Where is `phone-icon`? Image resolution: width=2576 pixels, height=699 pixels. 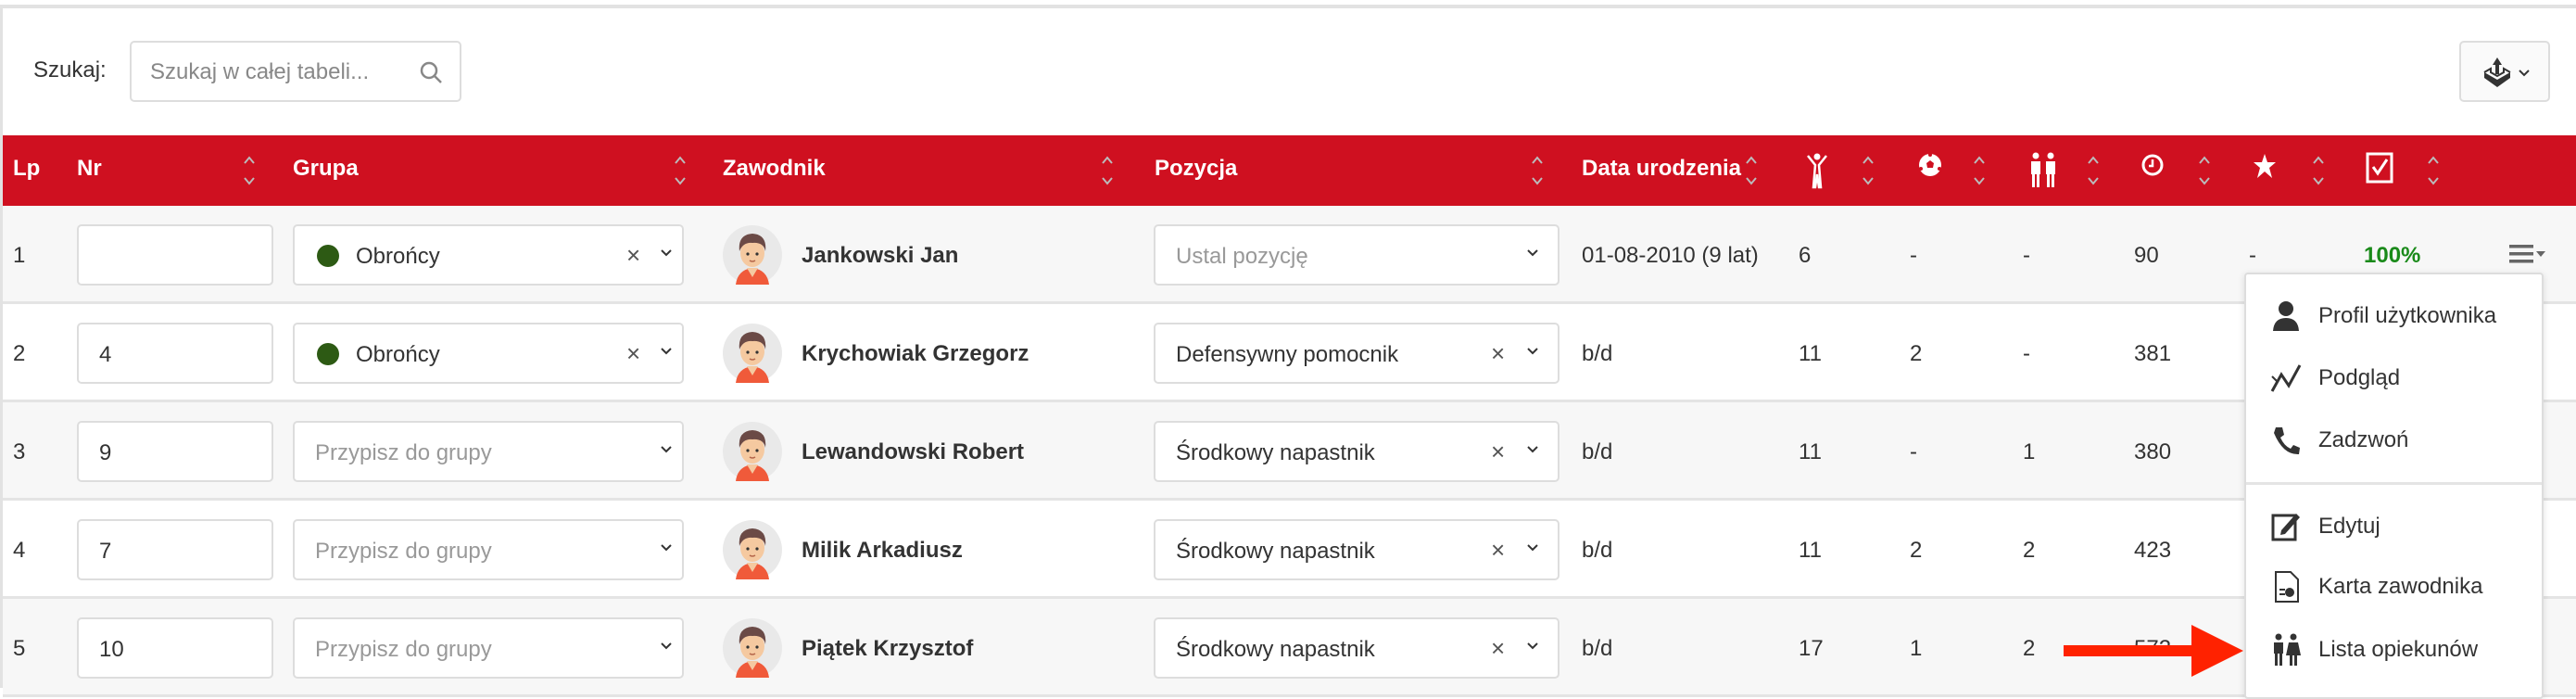
phone-icon is located at coordinates (2287, 441).